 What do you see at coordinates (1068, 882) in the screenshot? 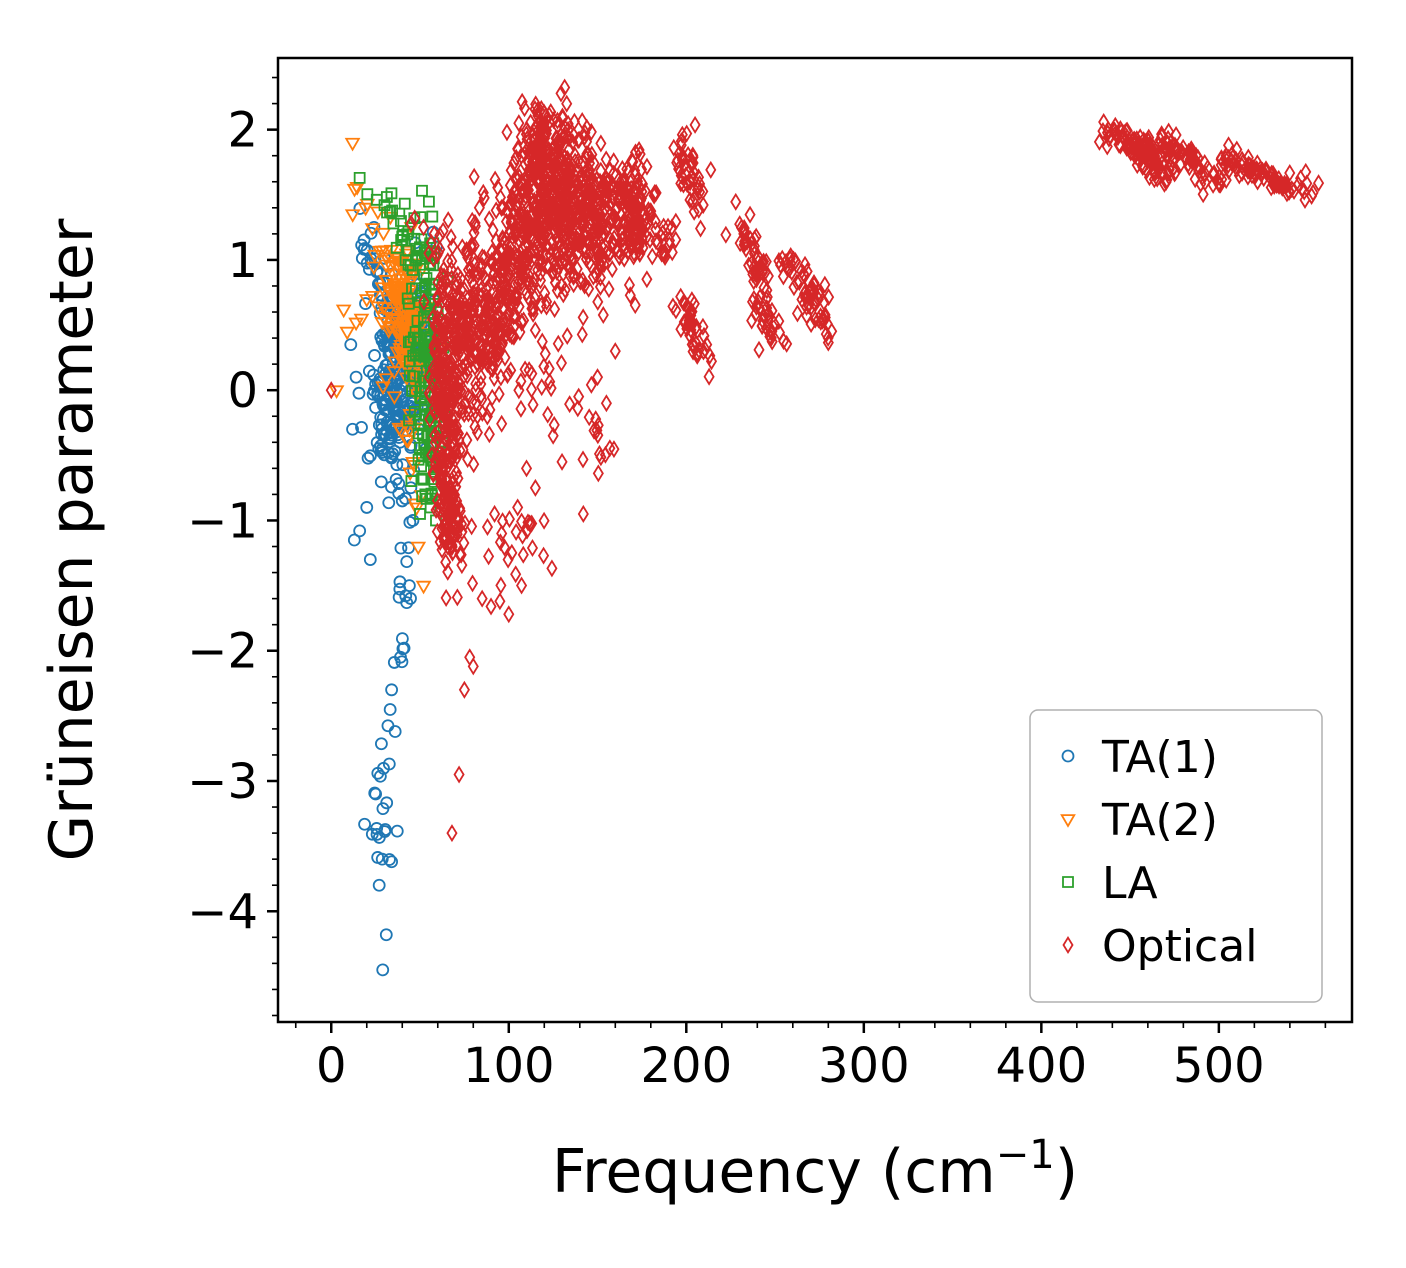
I see `legend-marker-LA` at bounding box center [1068, 882].